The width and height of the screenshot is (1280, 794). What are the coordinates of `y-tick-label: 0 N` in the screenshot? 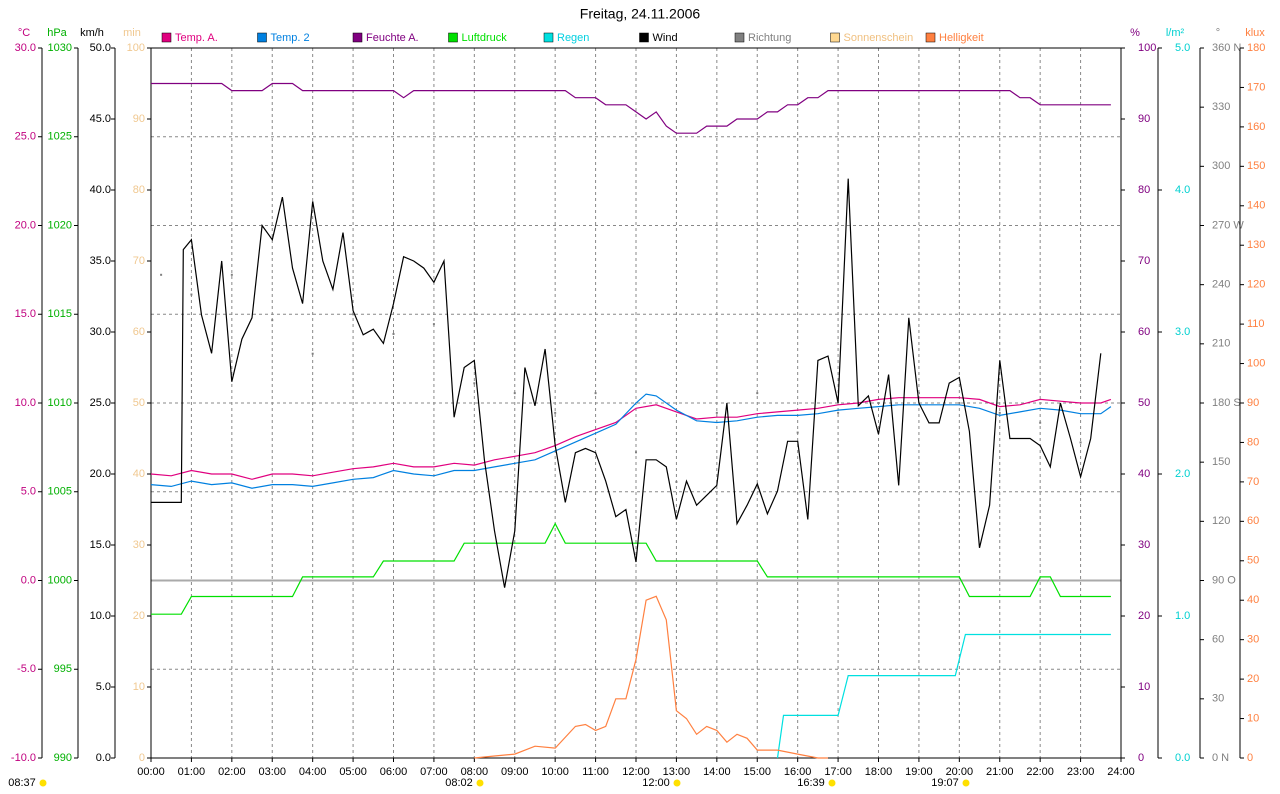 It's located at (1220, 758).